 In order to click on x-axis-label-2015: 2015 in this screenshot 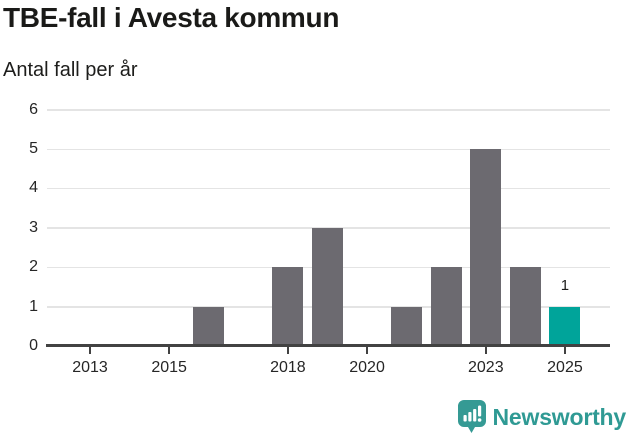, I will do `click(169, 367)`.